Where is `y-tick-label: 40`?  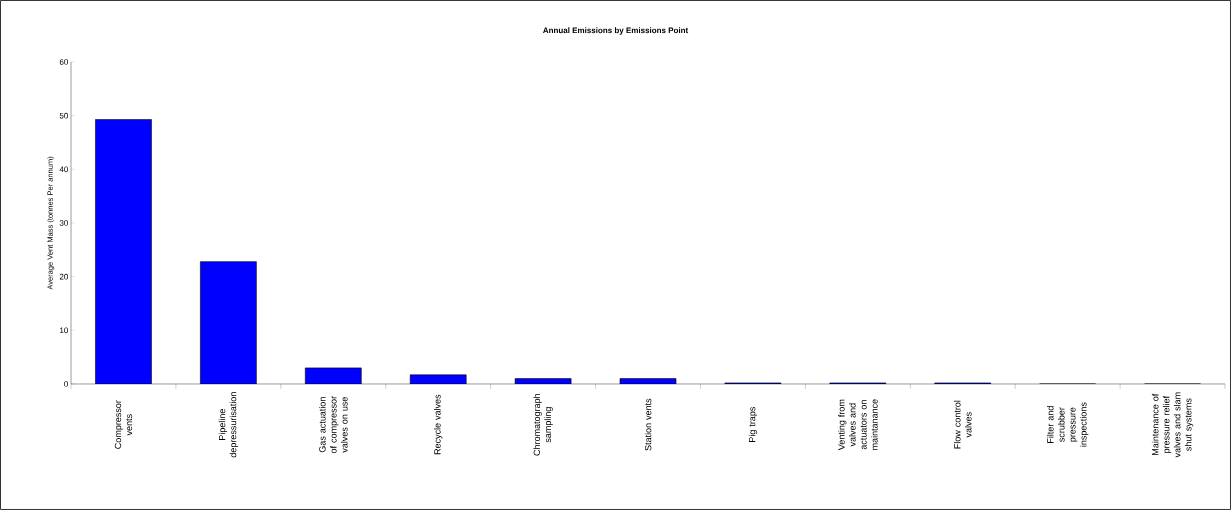
y-tick-label: 40 is located at coordinates (63, 169).